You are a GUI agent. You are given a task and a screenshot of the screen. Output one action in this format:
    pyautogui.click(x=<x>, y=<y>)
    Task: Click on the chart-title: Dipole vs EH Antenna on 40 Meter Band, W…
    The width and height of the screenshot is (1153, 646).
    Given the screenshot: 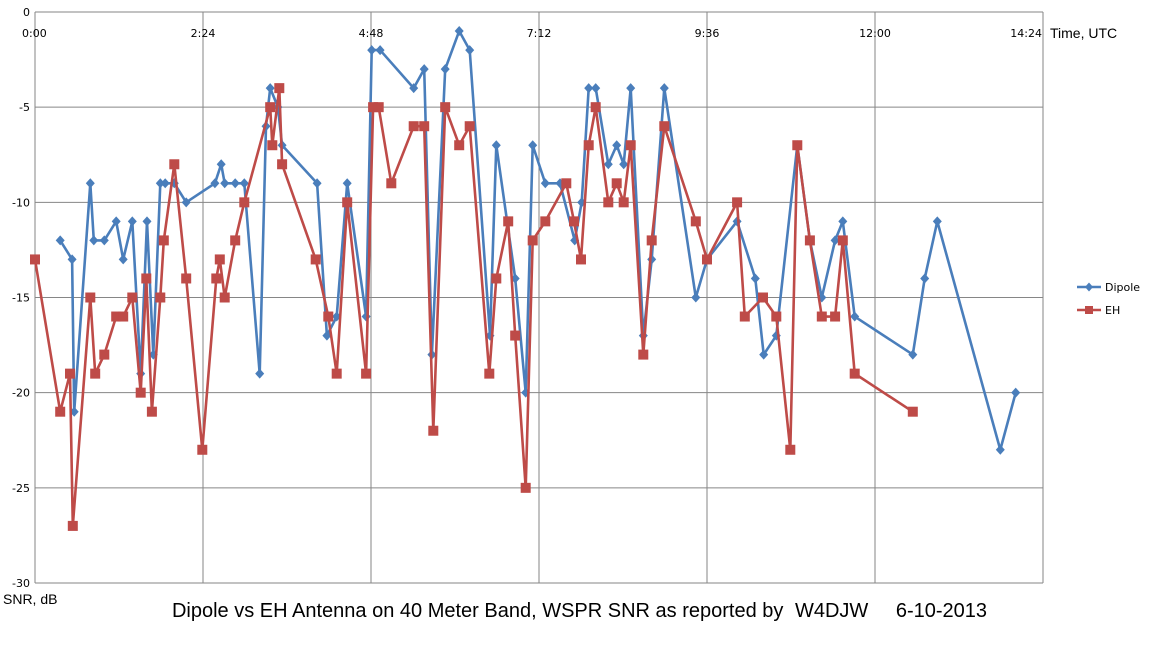 What is the action you would take?
    pyautogui.click(x=576, y=611)
    